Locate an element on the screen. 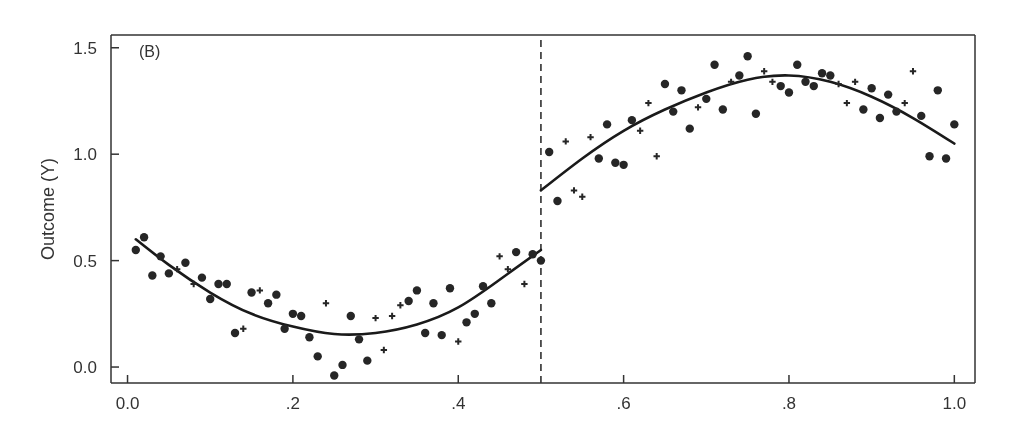 This screenshot has width=1011, height=443. y-axis-title: Outcome (Y) is located at coordinates (48, 209).